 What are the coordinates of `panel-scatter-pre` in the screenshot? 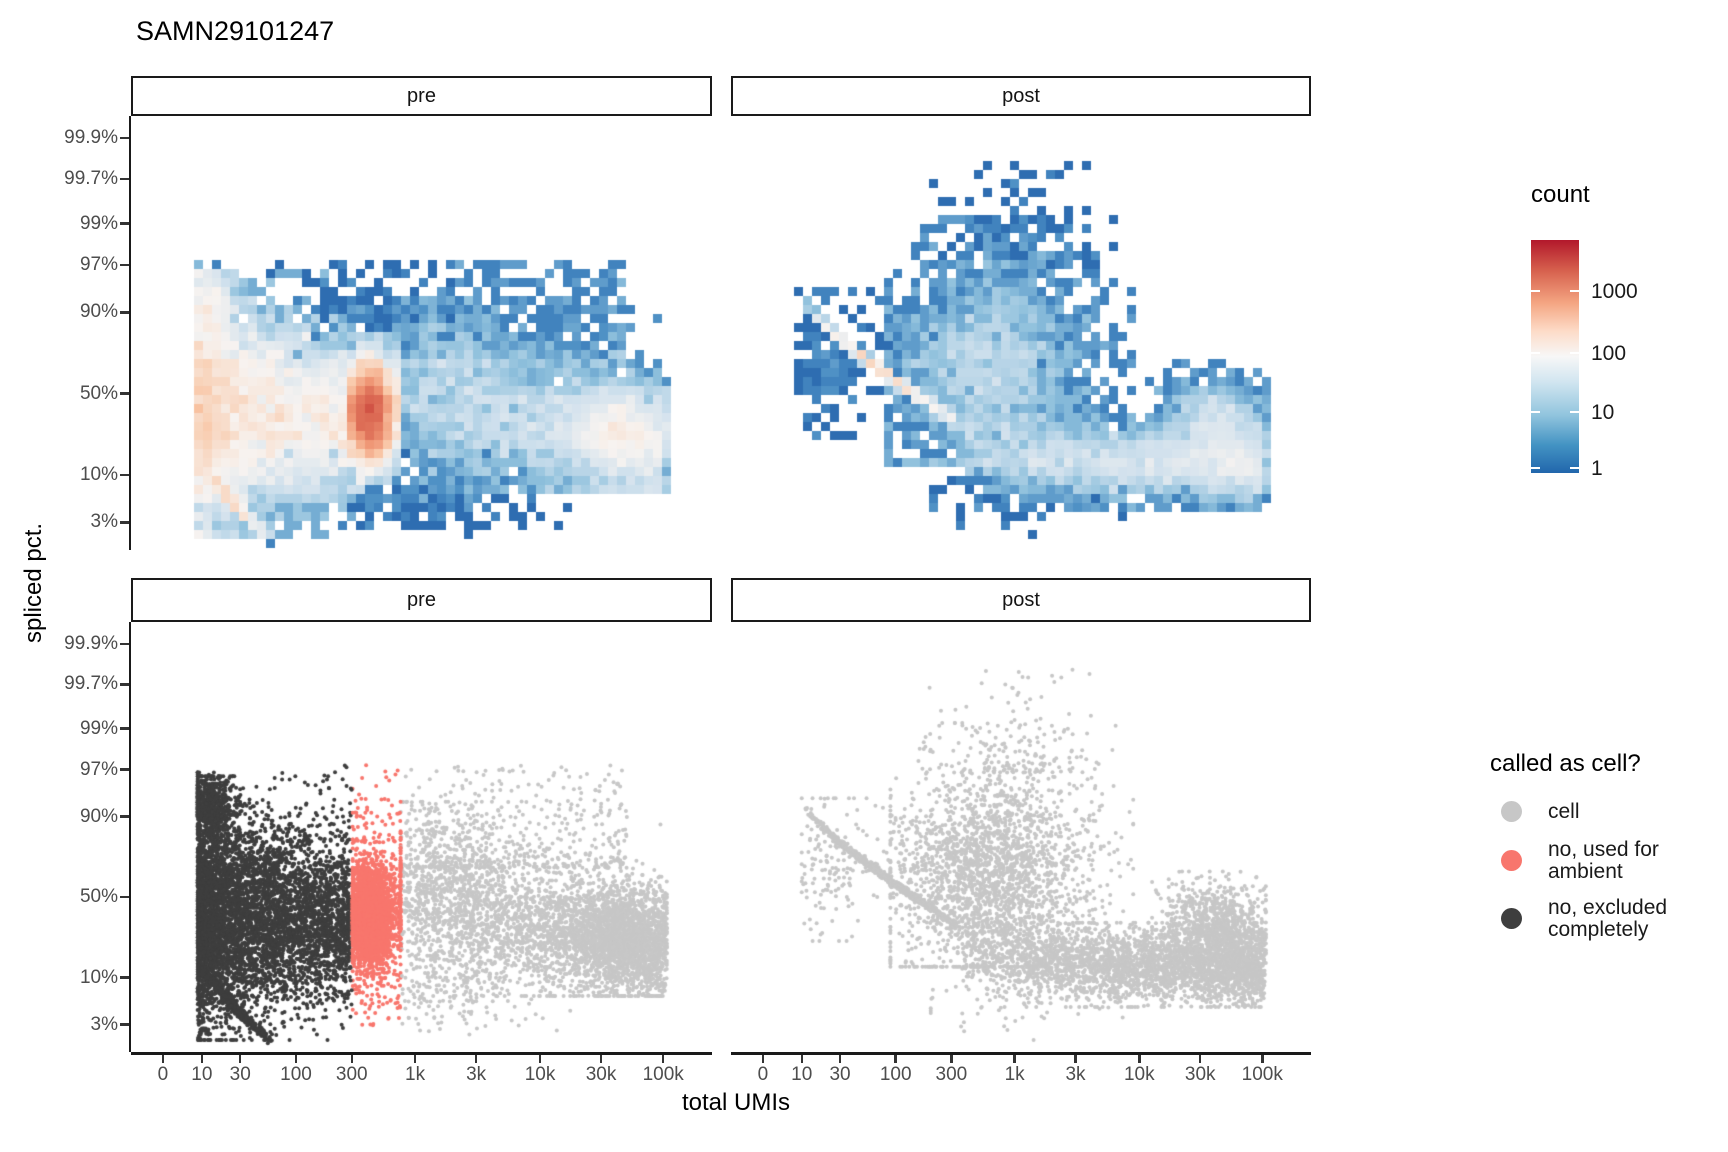 It's located at (421, 837).